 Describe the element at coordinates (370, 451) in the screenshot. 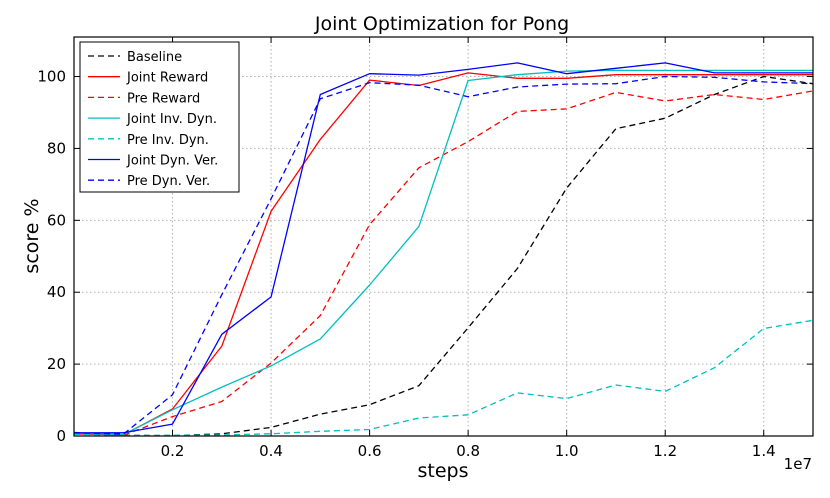

I see `x-tick-label: 0.6` at that location.